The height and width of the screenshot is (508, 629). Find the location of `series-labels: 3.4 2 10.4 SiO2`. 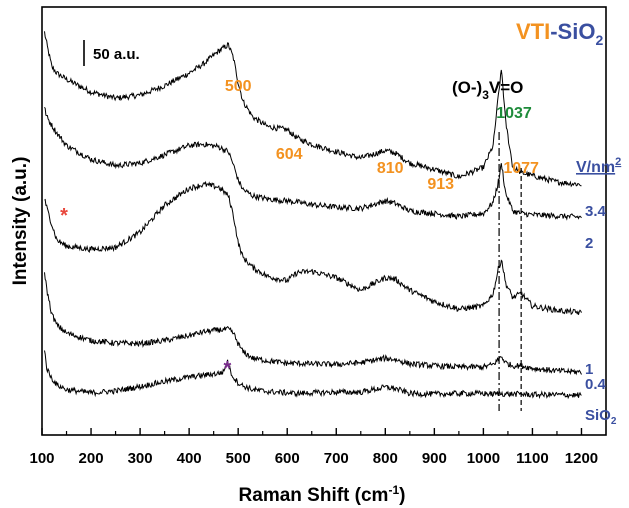

series-labels: 3.4 2 10.4 SiO2 is located at coordinates (601, 315).